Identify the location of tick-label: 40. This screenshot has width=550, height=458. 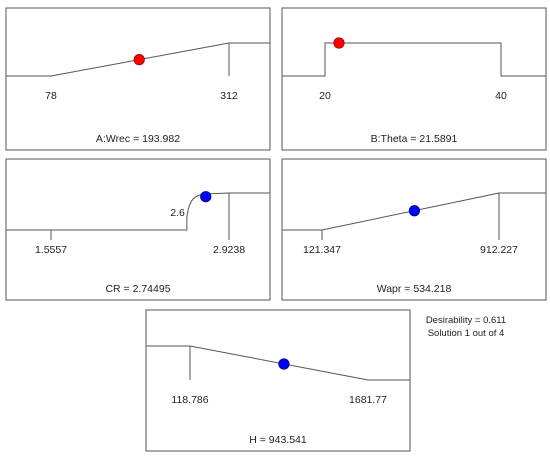
(501, 96).